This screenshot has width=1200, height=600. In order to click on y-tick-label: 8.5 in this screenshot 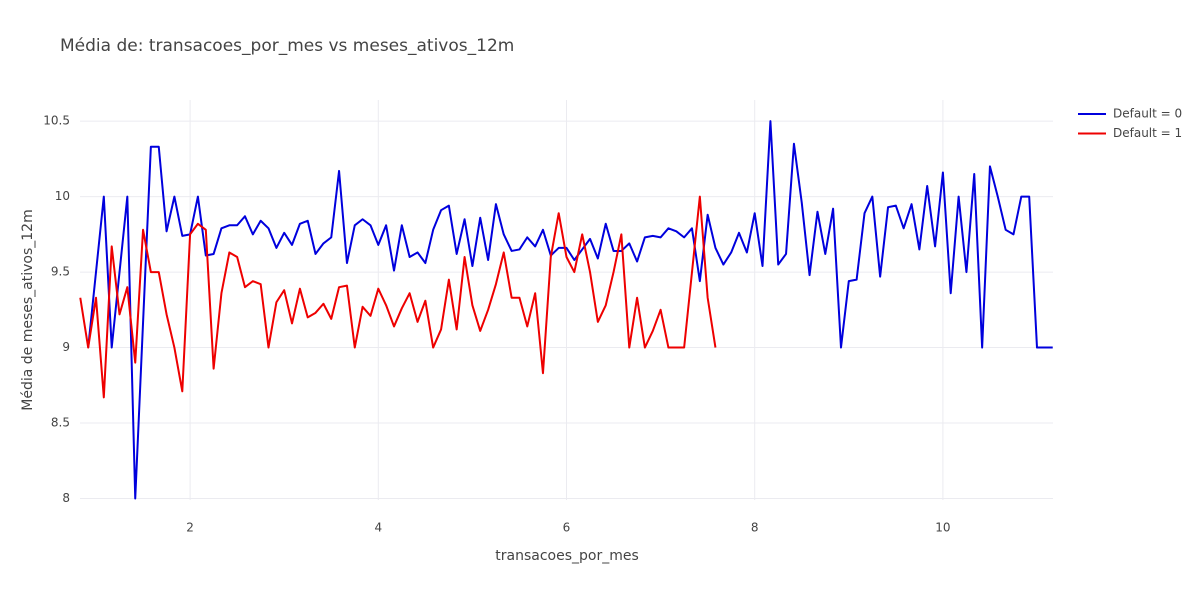, I will do `click(60, 423)`.